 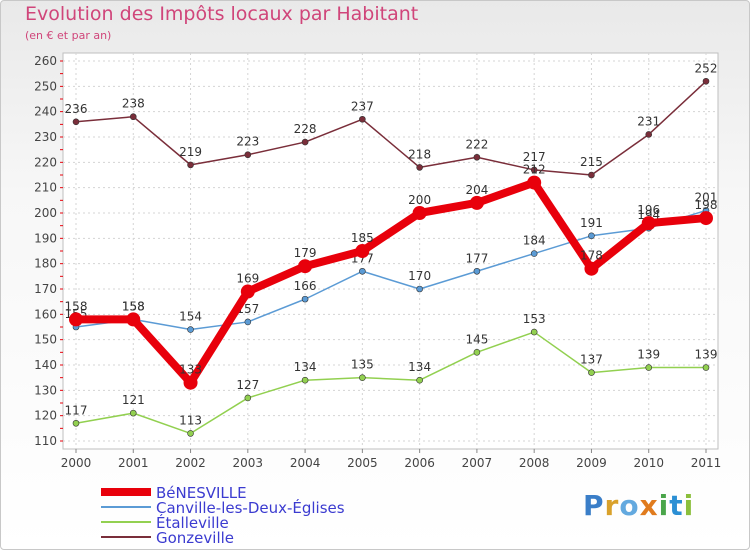 What do you see at coordinates (76, 109) in the screenshot?
I see `data-label: 236` at bounding box center [76, 109].